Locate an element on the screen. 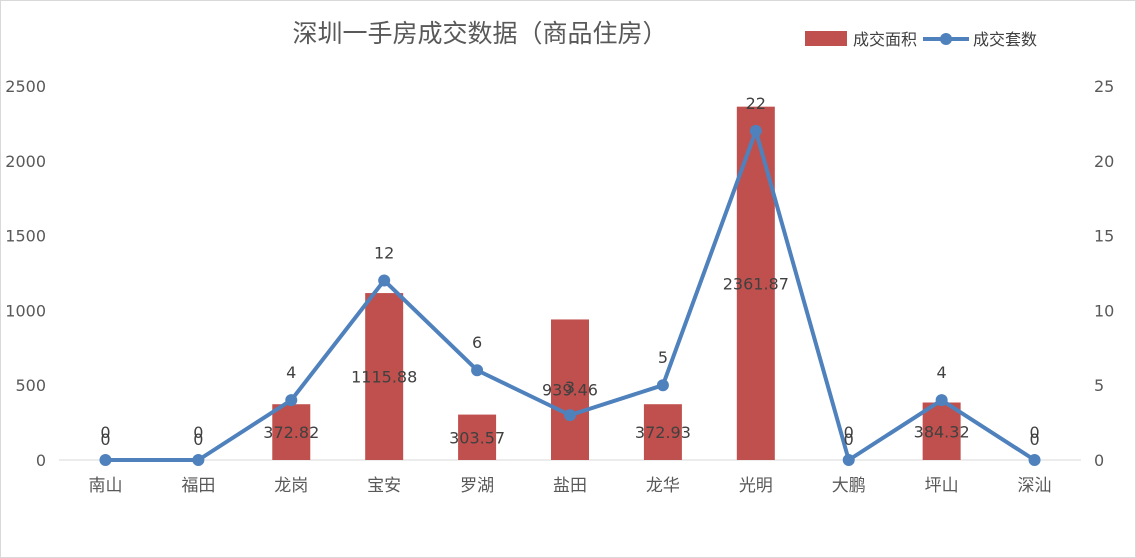 This screenshot has width=1136, height=558. x-axis-category-label: 盐田 is located at coordinates (570, 486).